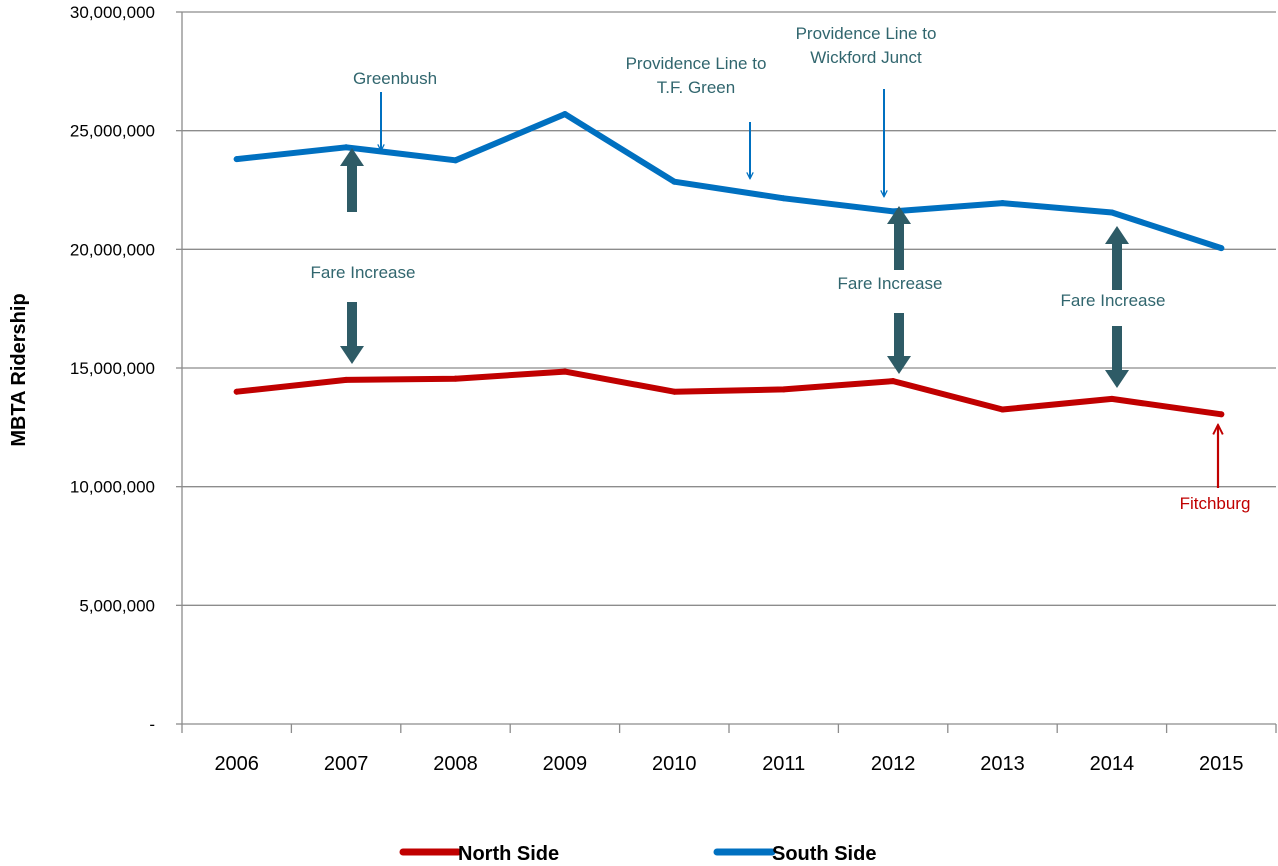 This screenshot has width=1278, height=866. I want to click on y-tick-label: 20,000,000, so click(112, 249).